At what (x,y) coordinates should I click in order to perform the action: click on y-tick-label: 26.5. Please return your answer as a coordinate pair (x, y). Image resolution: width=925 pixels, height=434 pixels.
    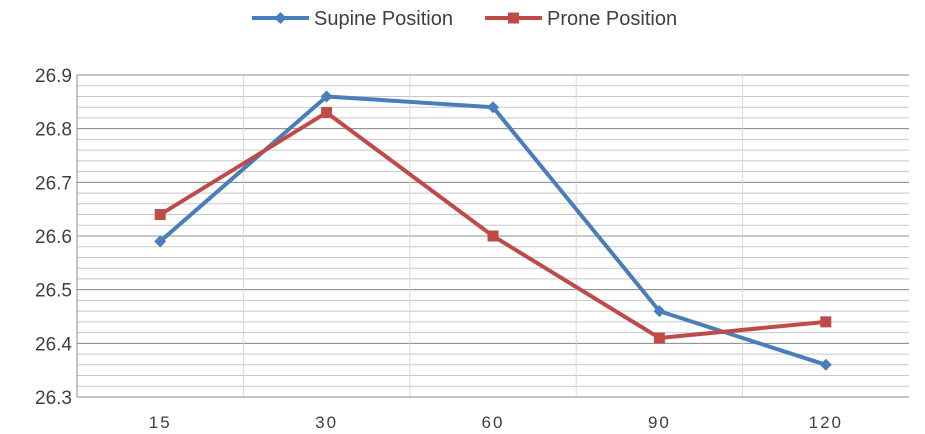
    Looking at the image, I should click on (53, 291).